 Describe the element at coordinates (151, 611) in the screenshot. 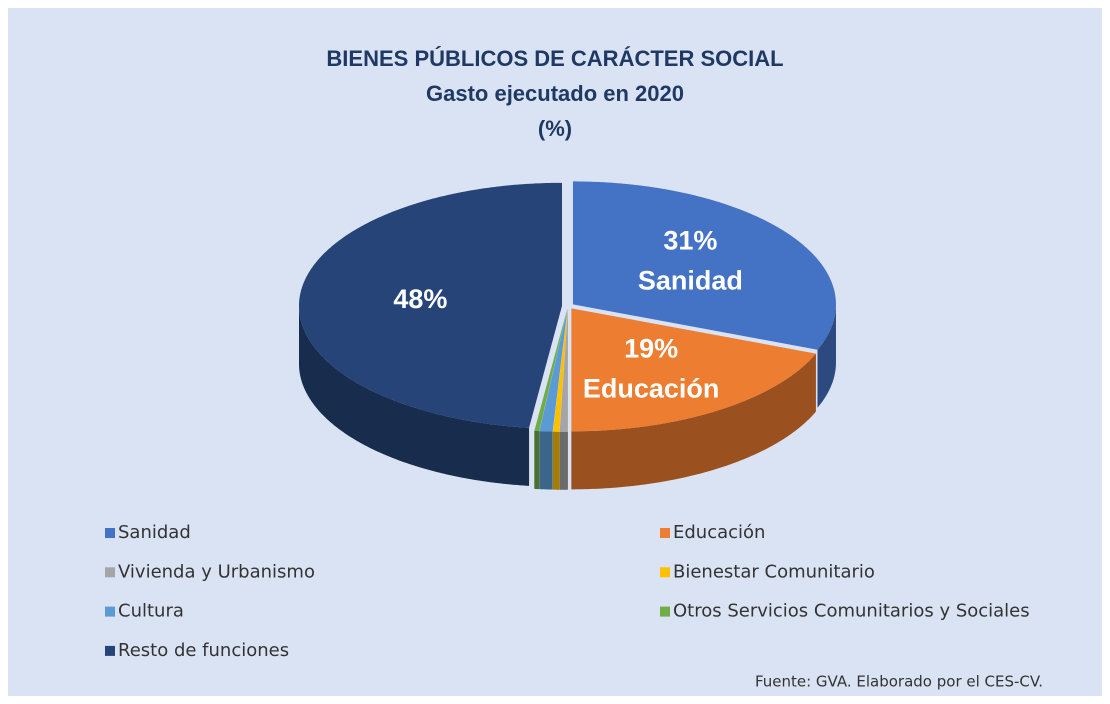

I see `legend-label: Cultura` at that location.